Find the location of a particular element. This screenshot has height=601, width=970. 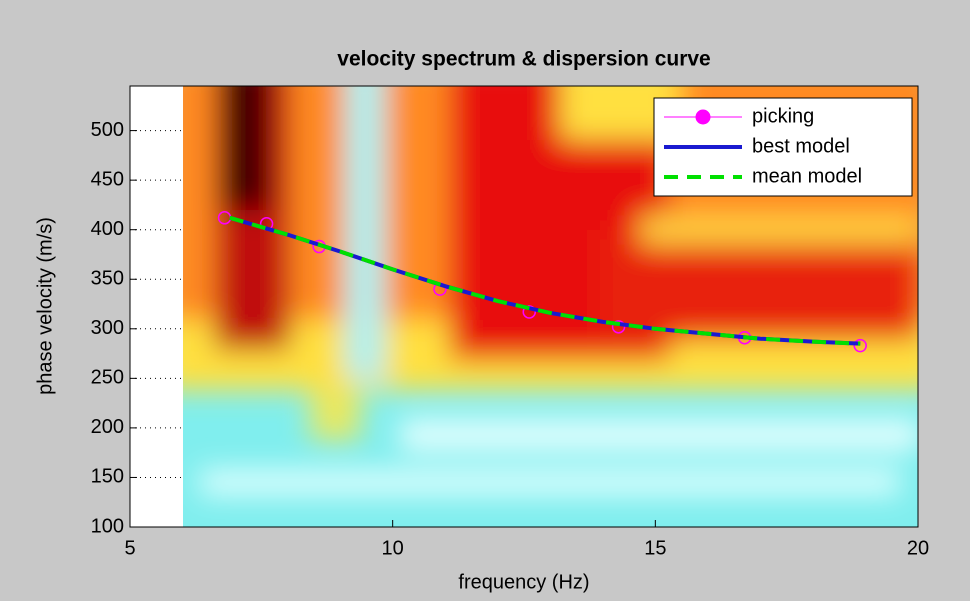

legend-label: mean model is located at coordinates (807, 176).